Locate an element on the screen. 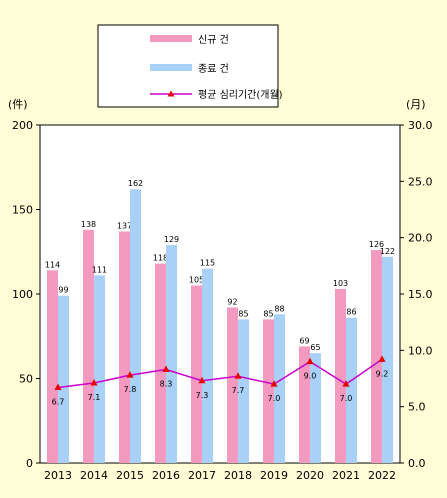 This screenshot has width=447, height=498. bar-label-new: 118 is located at coordinates (160, 258).